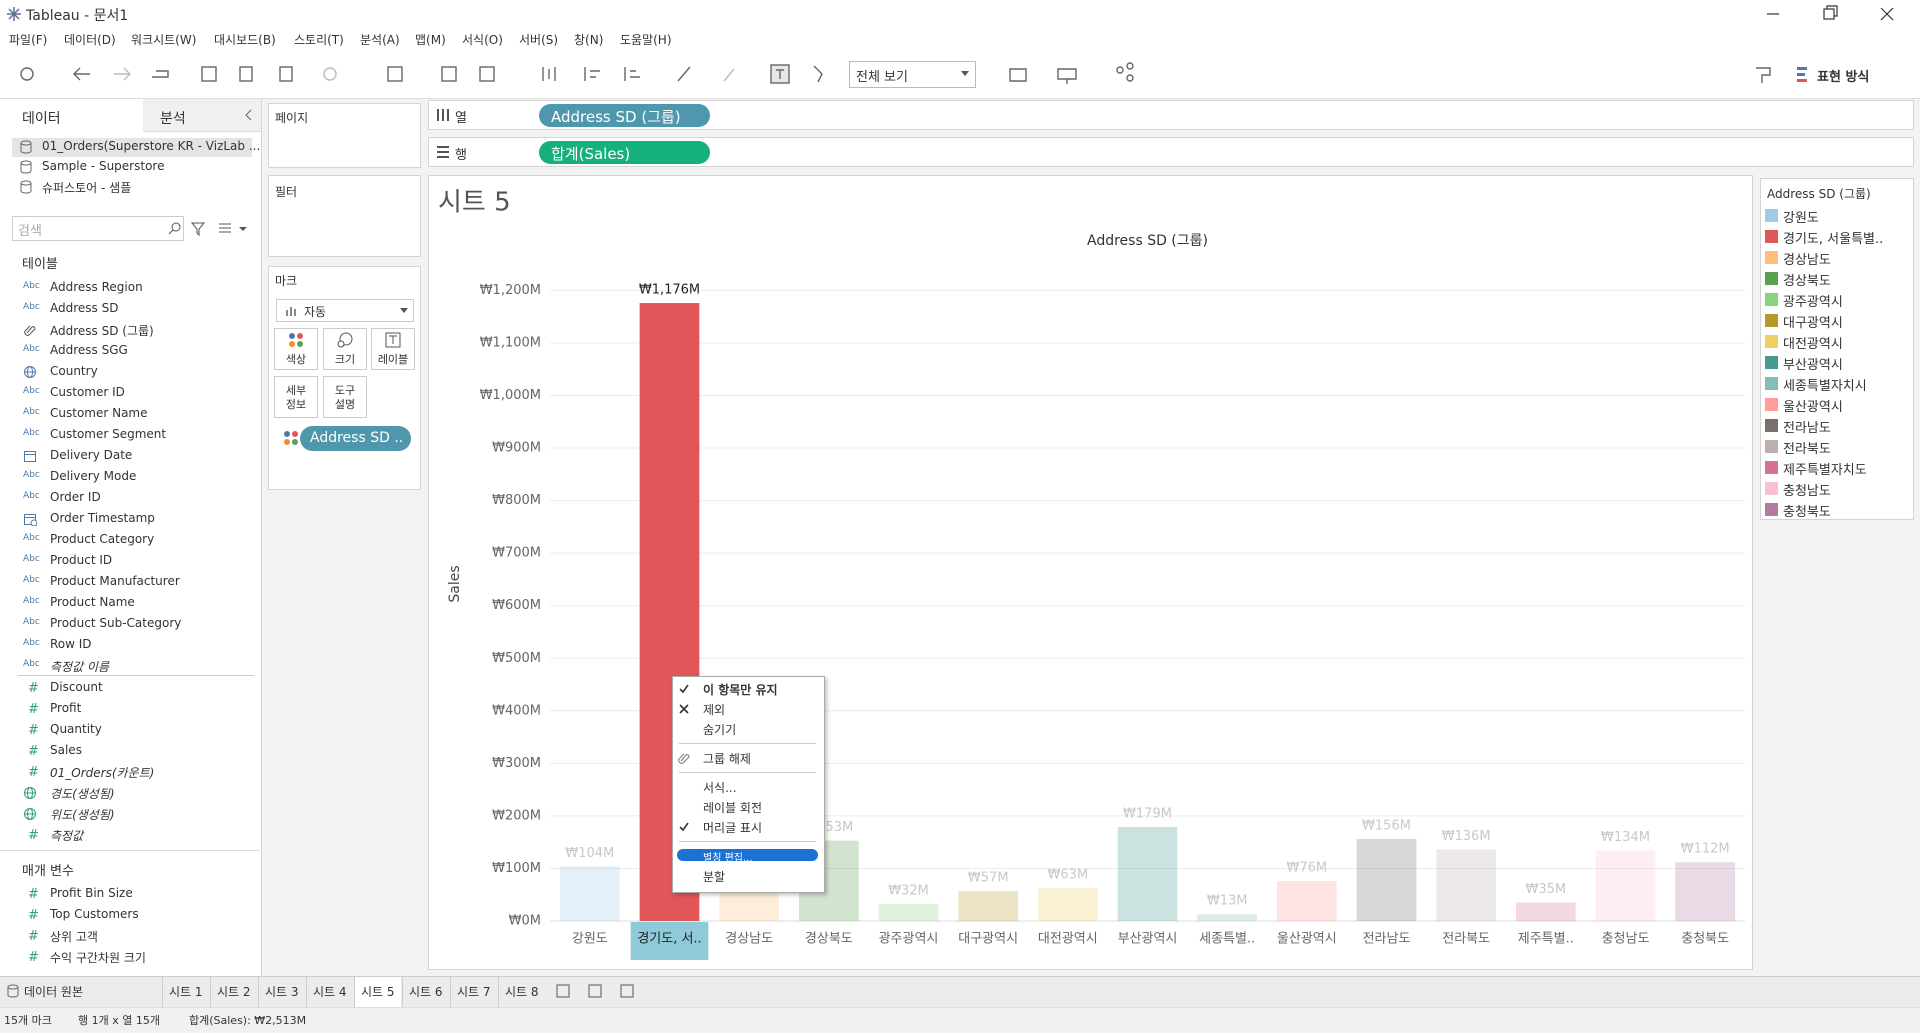 The image size is (1920, 1033). What do you see at coordinates (96, 287) in the screenshot?
I see `field-name: Address Region` at bounding box center [96, 287].